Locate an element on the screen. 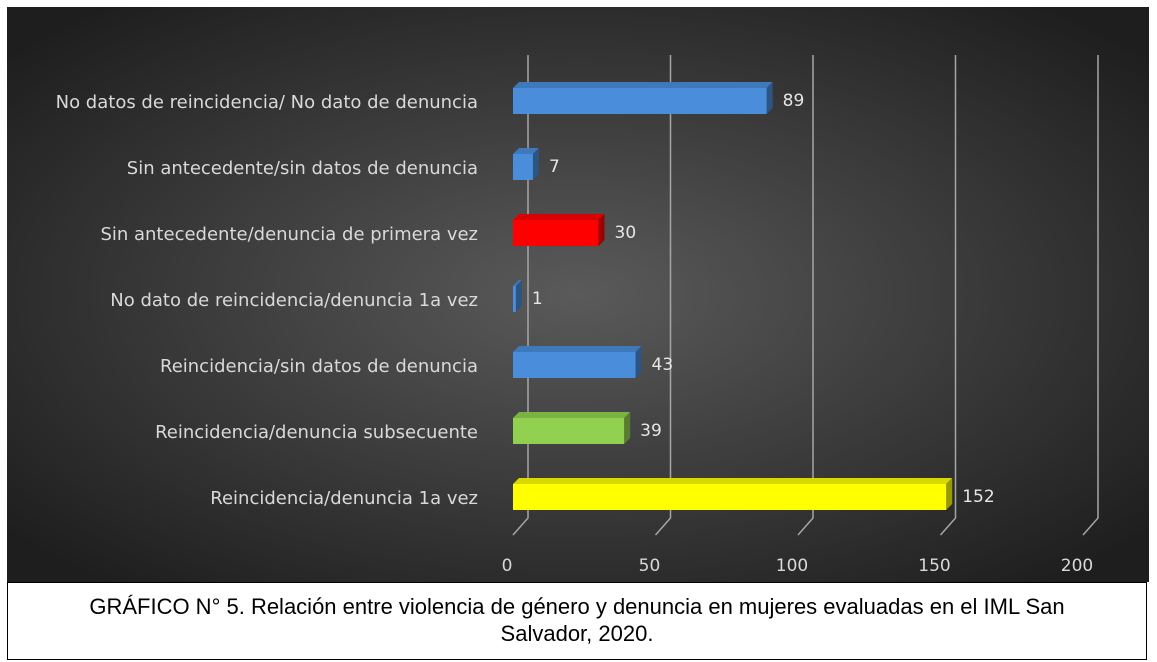  x-tick-label: 100 is located at coordinates (792, 566).